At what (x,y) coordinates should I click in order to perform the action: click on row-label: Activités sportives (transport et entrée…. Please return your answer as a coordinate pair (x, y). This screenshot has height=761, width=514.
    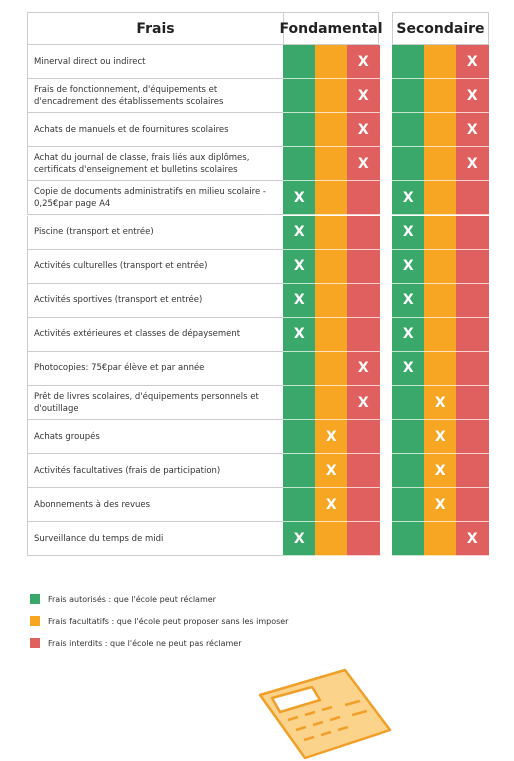
    Looking at the image, I should click on (155, 300).